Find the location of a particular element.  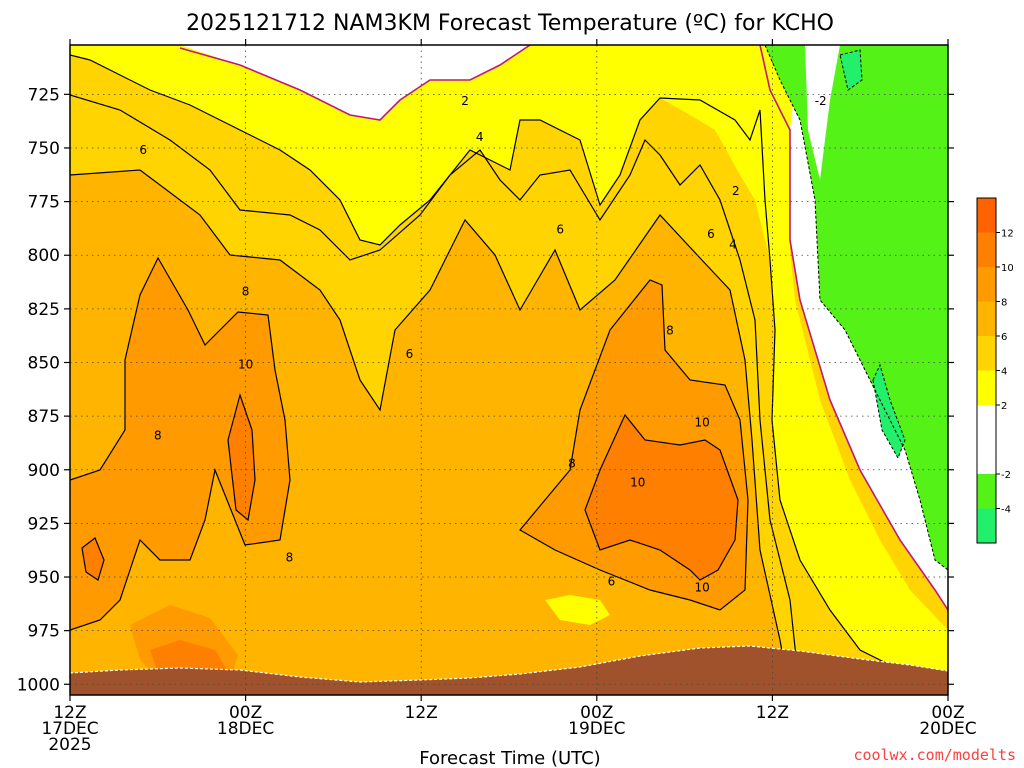

temperature-region-cold-core is located at coordinates (851, 70).